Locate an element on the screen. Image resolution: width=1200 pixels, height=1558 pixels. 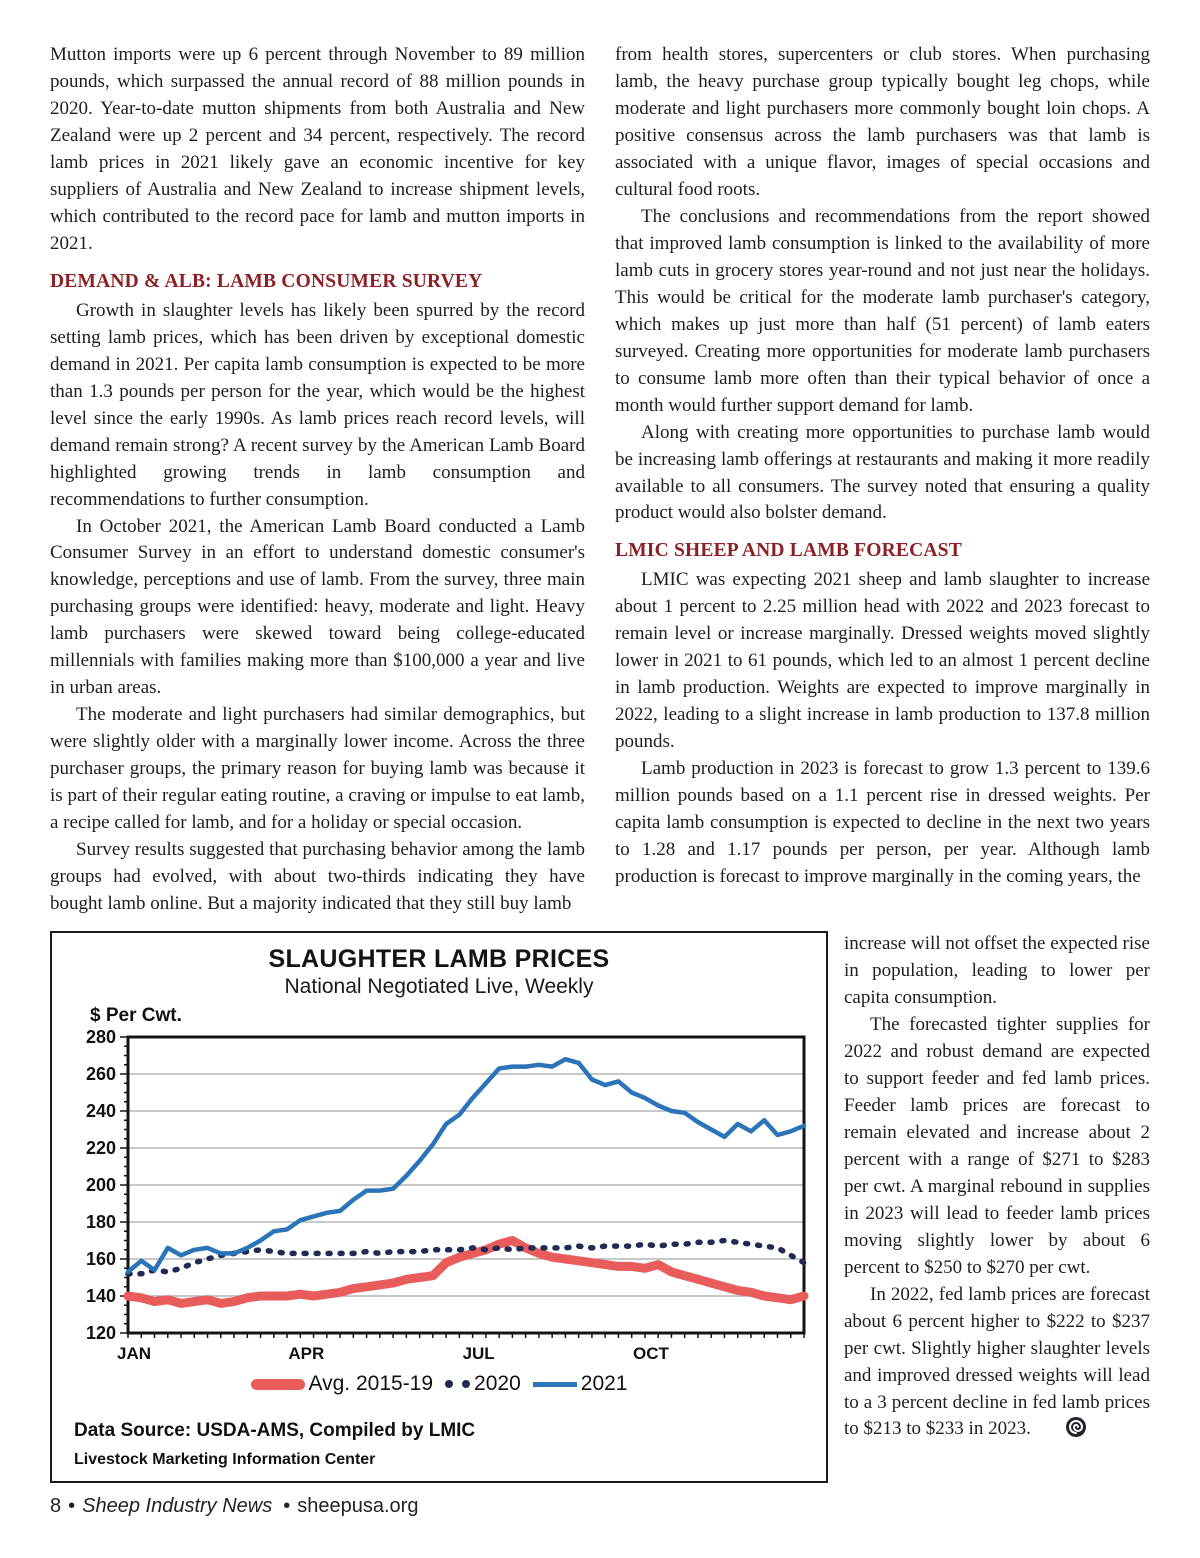
svg-text: JUL is located at coordinates (479, 1353).